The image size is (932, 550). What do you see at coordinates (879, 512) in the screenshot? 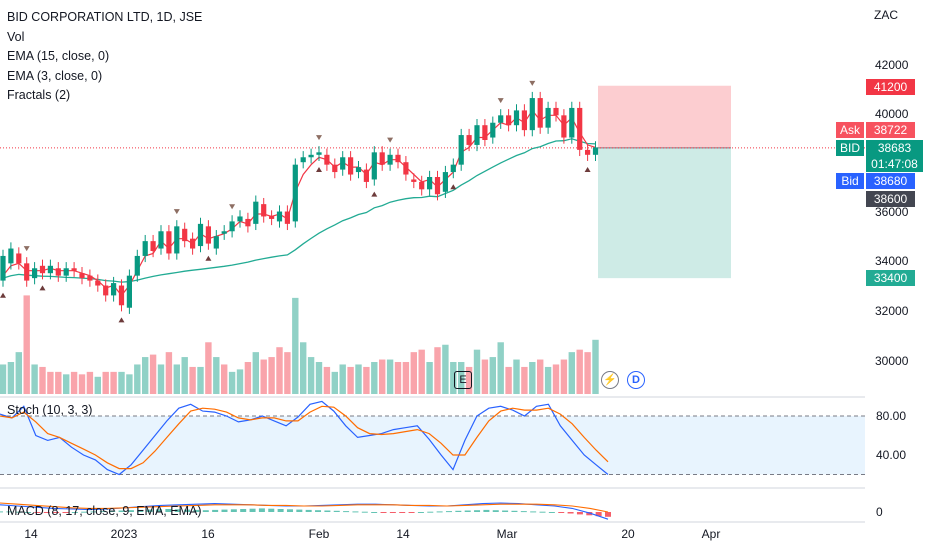
I see `macd-tick-label: 0` at bounding box center [879, 512].